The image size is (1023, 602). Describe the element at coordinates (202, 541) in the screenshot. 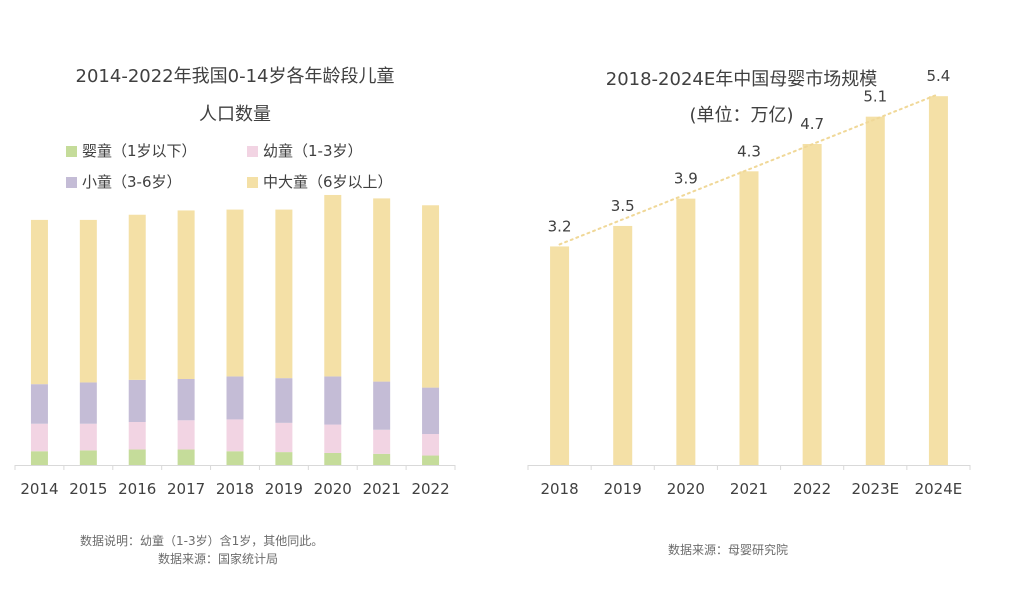

I see `left-chart-data-note: 数据说明：幼童（1-3岁）含1岁，其他同此。` at that location.